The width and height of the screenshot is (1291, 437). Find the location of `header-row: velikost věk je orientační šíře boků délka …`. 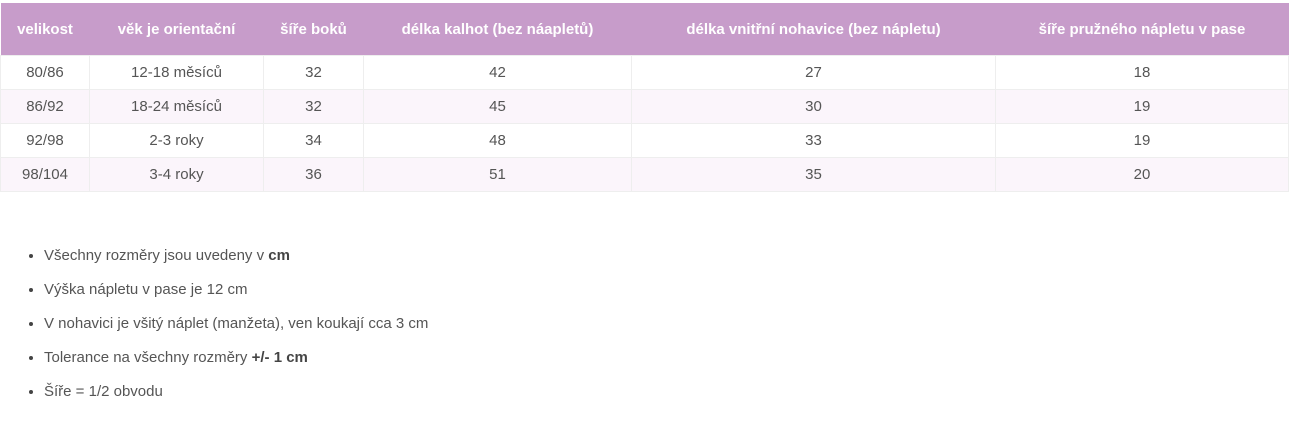

header-row: velikost věk je orientační šíře boků délka … is located at coordinates (644, 29).